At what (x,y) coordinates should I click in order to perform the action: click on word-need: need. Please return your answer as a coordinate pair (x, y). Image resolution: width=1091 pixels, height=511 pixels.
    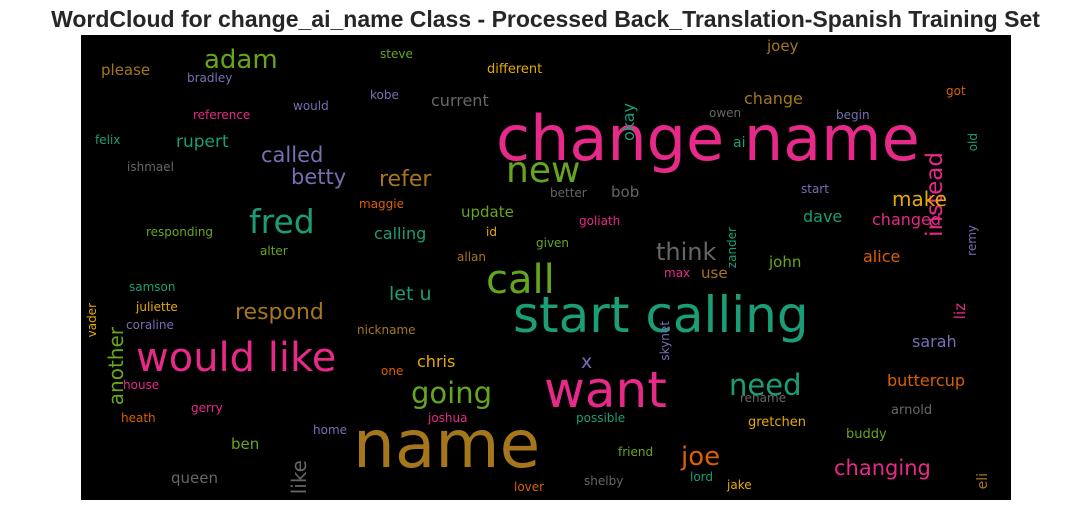
    Looking at the image, I should click on (765, 385).